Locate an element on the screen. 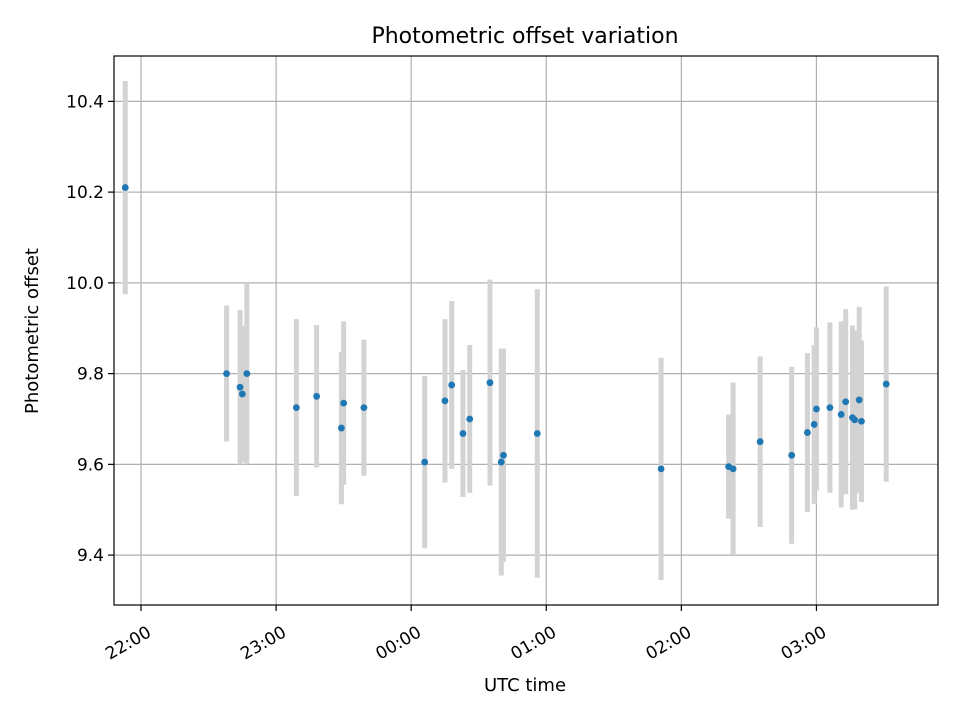  y-tick-label: 9.8 is located at coordinates (90, 375).